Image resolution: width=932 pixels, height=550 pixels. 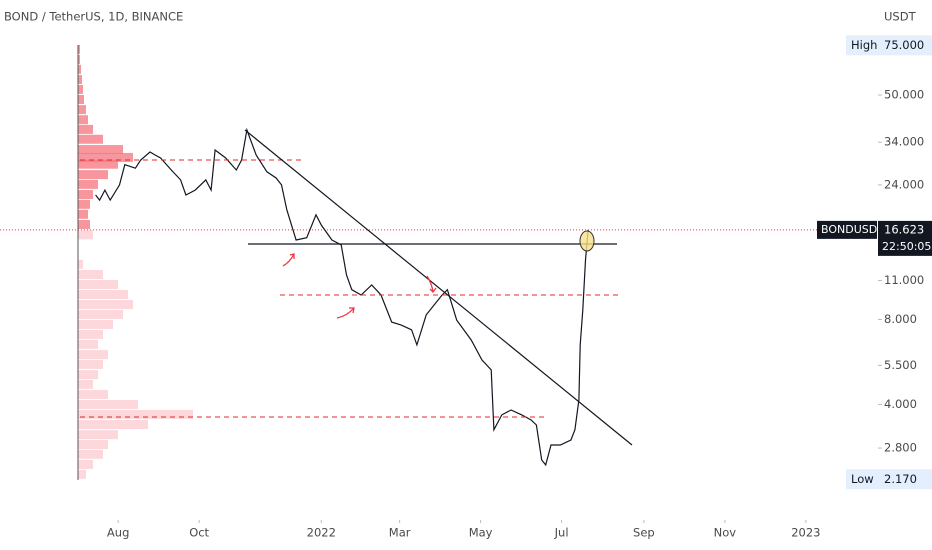 I want to click on y-tick-label: 2.800, so click(x=900, y=448).